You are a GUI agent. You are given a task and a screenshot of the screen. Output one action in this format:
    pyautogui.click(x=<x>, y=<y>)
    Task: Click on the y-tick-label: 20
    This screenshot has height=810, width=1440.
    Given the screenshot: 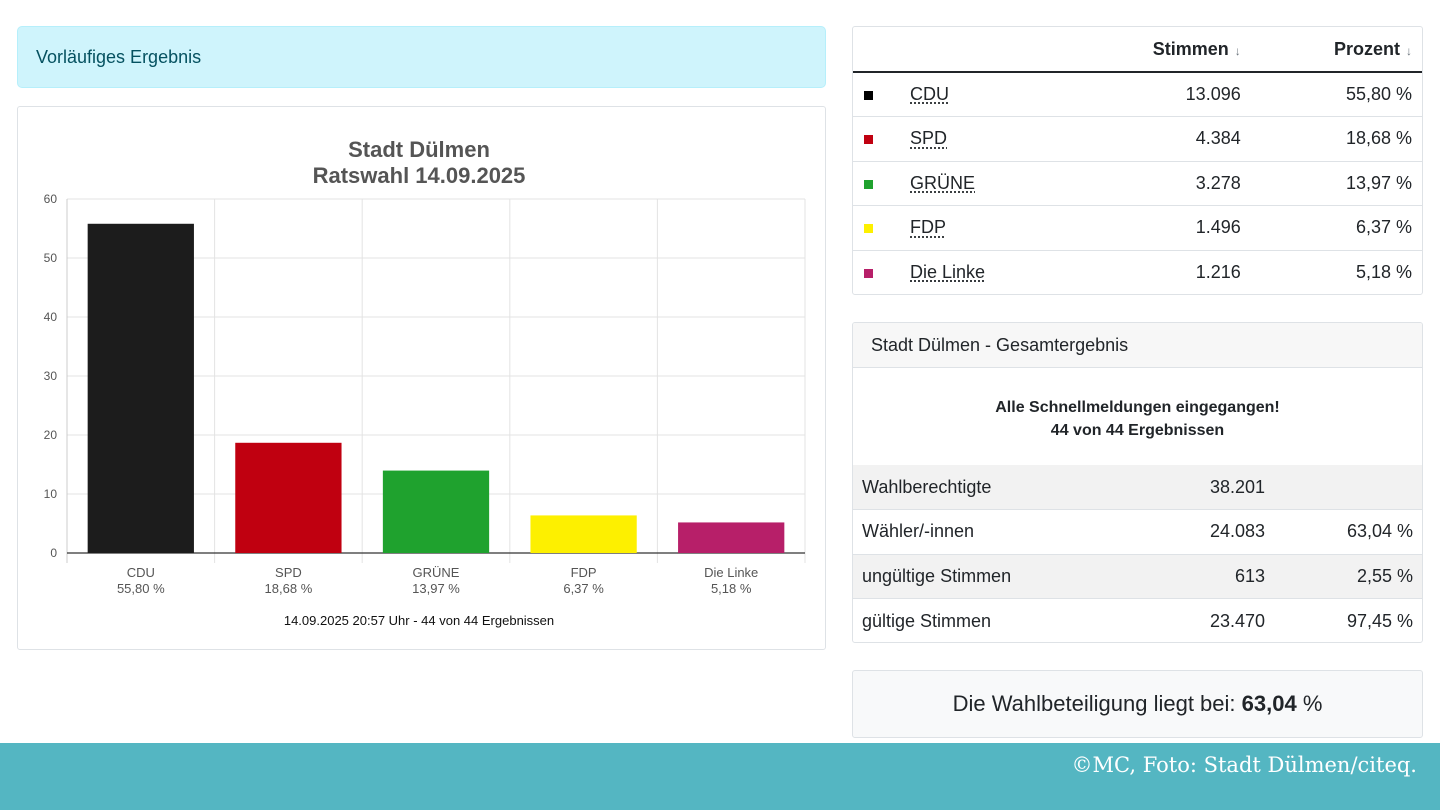 What is the action you would take?
    pyautogui.click(x=51, y=435)
    